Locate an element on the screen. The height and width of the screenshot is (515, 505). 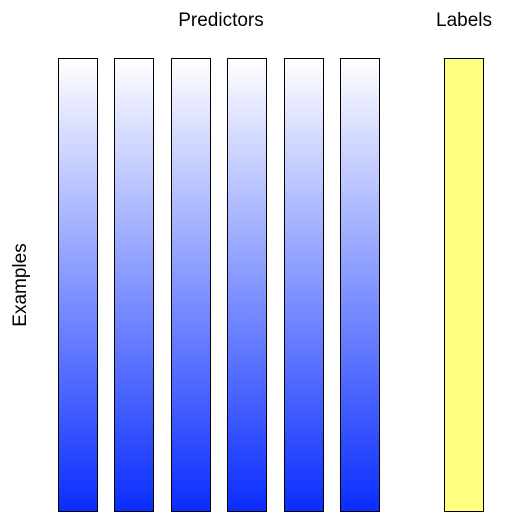
label-column is located at coordinates (464, 285).